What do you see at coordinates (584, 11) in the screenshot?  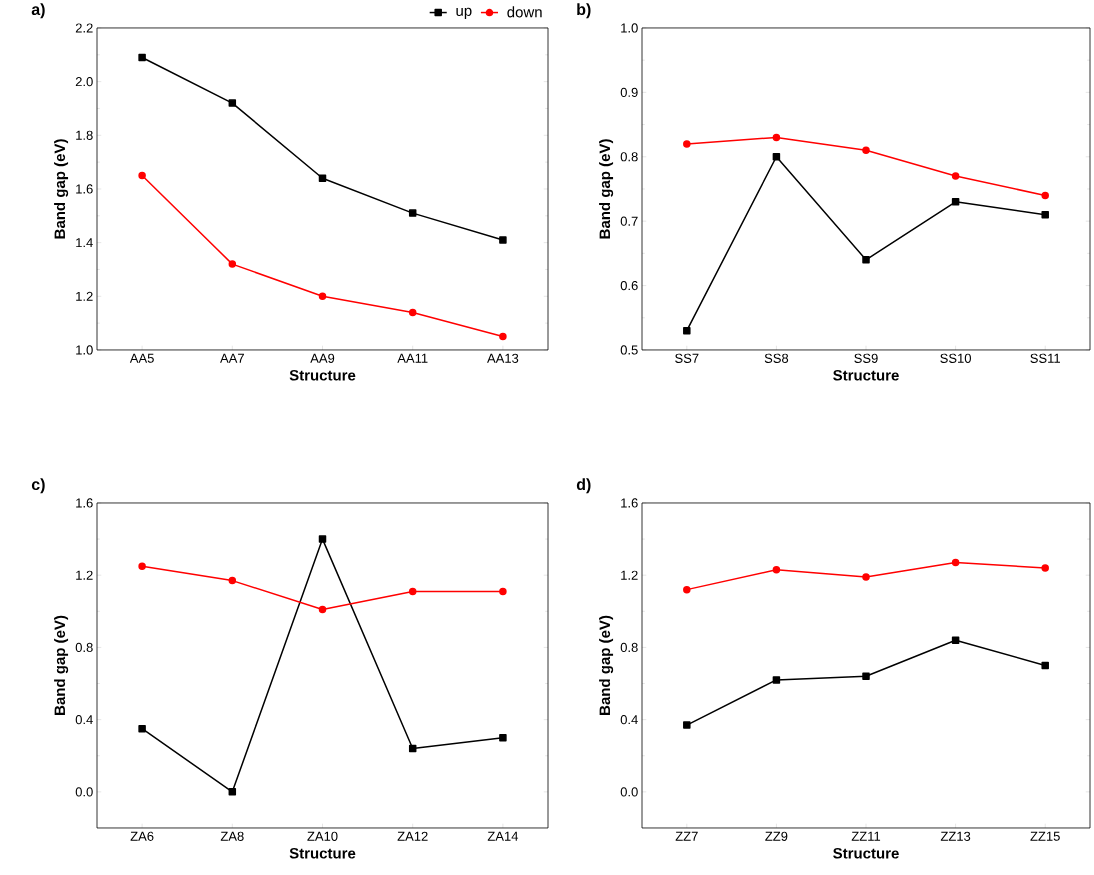 I see `chart-title: b)` at bounding box center [584, 11].